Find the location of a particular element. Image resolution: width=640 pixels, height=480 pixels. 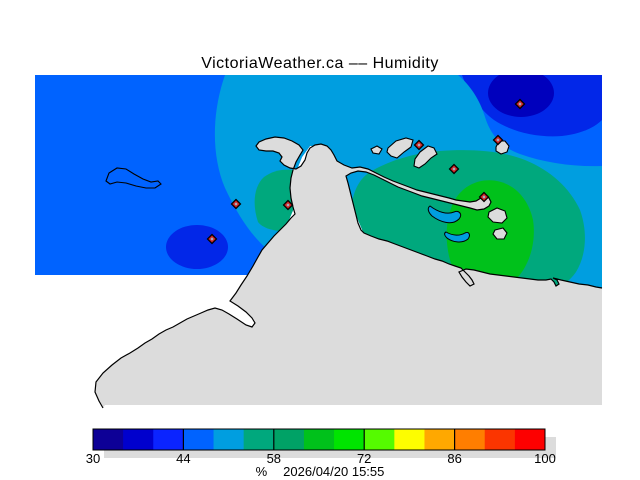

colorbar-tick-label: 58 is located at coordinates (274, 458).